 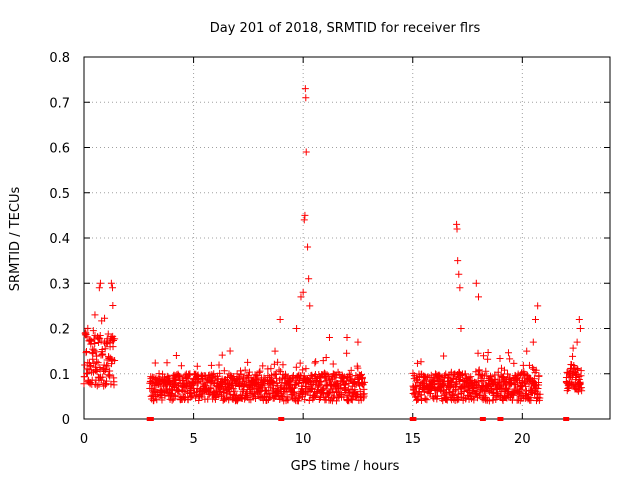 What do you see at coordinates (566, 419) in the screenshot?
I see `data-point-zero` at bounding box center [566, 419].